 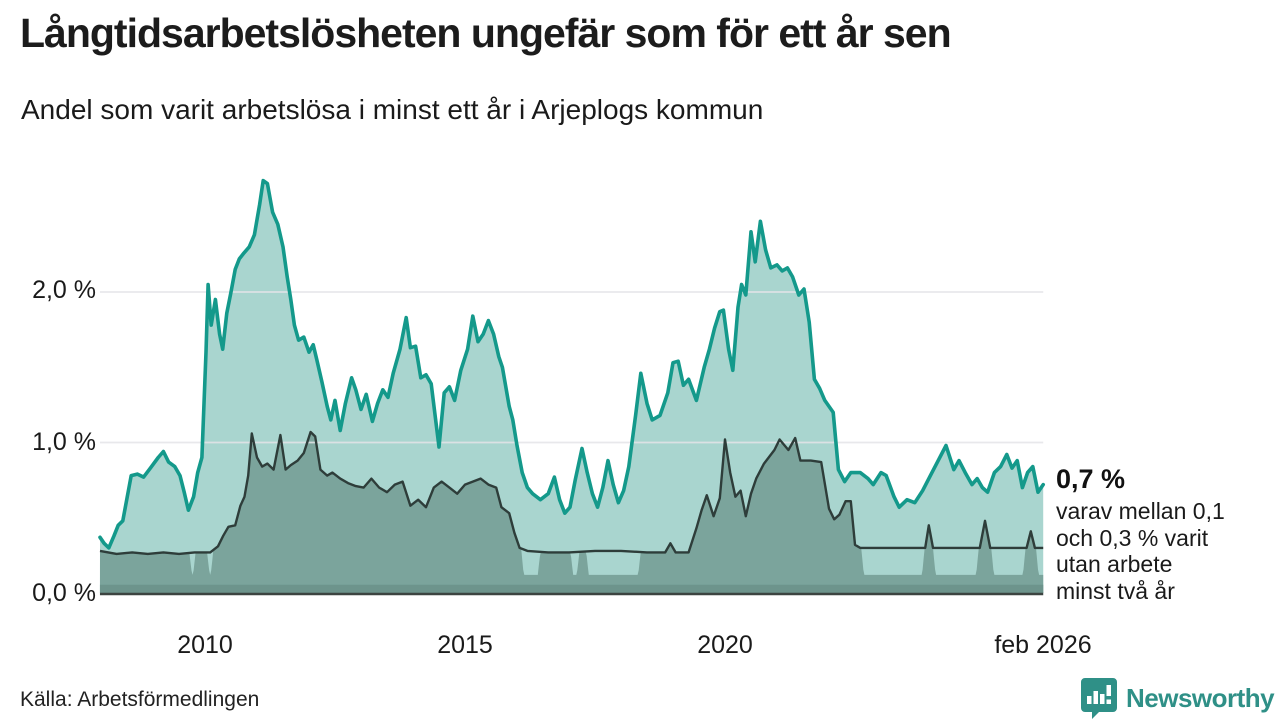 I want to click on annotation-line-1: varav mellan 0,1, so click(x=1140, y=511).